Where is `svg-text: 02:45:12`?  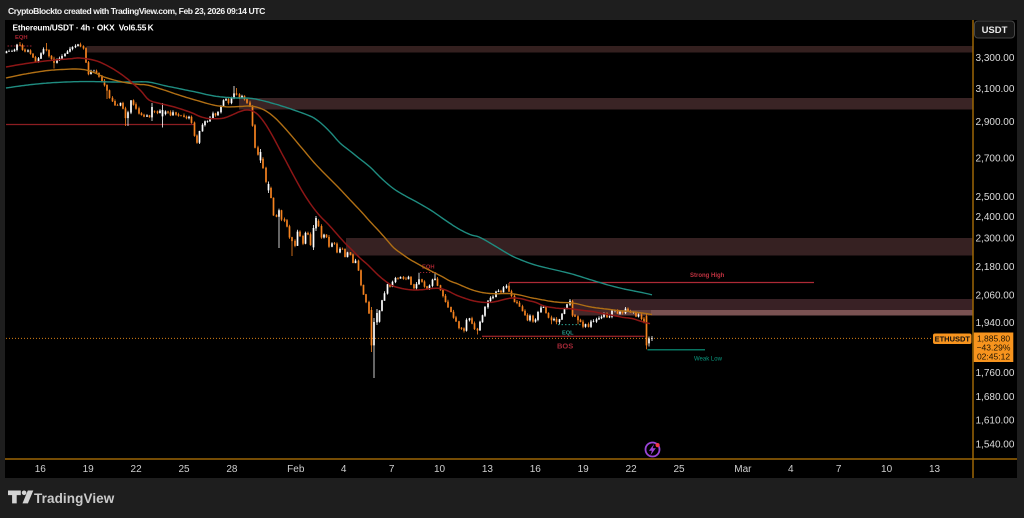 svg-text: 02:45:12 is located at coordinates (993, 357).